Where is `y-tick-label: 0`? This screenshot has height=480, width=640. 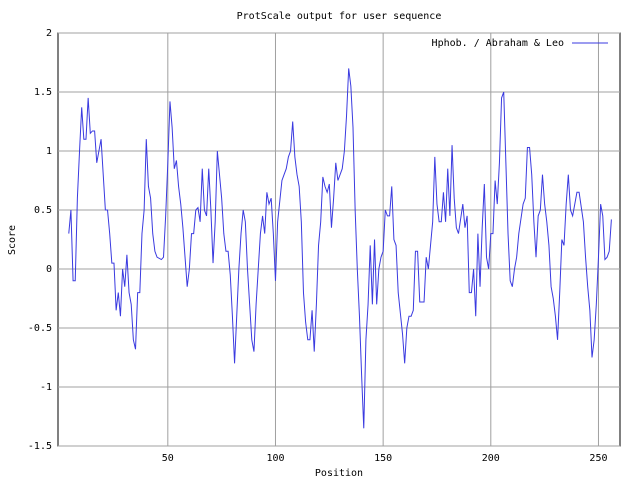
y-tick-label: 0 is located at coordinates (49, 269).